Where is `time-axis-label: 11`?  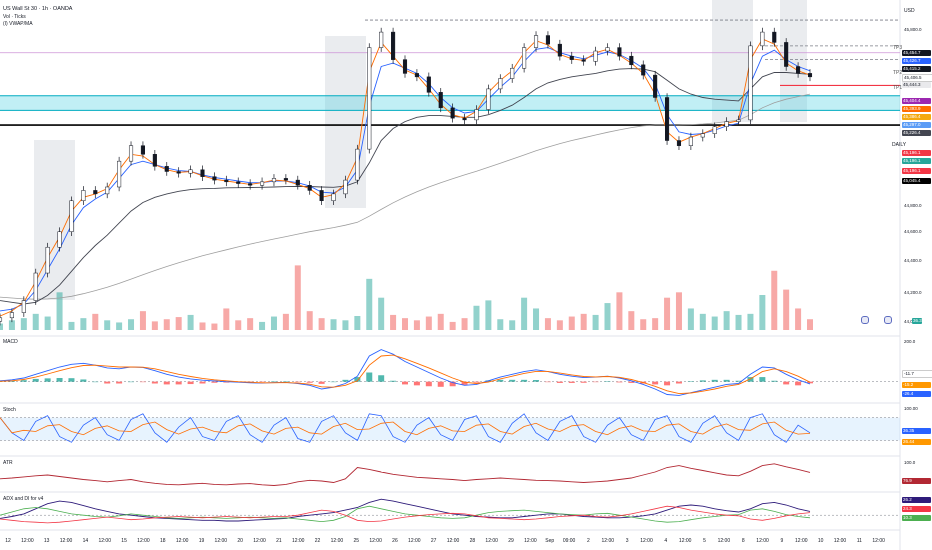
time-axis-label: 11 is located at coordinates (859, 541).